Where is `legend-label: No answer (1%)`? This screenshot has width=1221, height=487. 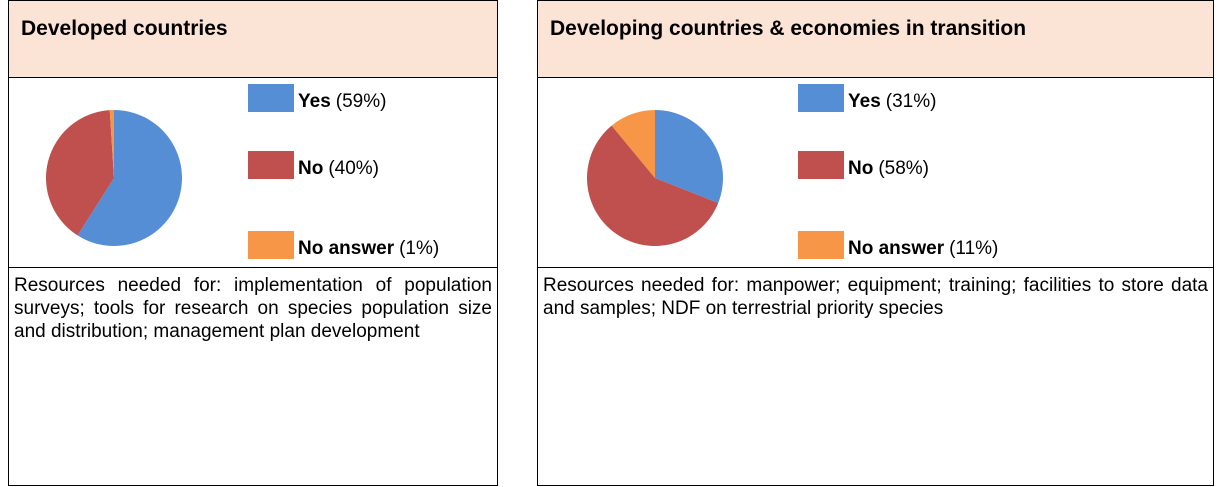 legend-label: No answer (1%) is located at coordinates (368, 248).